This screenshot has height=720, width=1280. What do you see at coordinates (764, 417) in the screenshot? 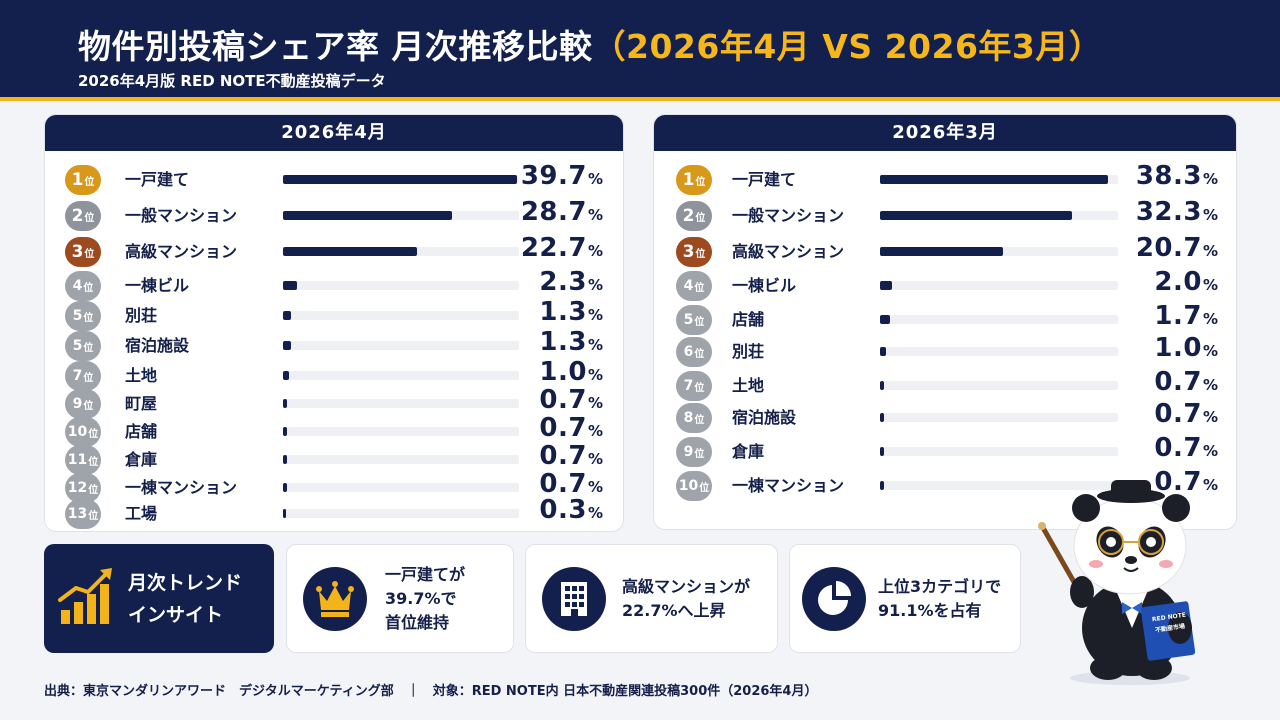
I see `category-label: 宿泊施設` at bounding box center [764, 417].